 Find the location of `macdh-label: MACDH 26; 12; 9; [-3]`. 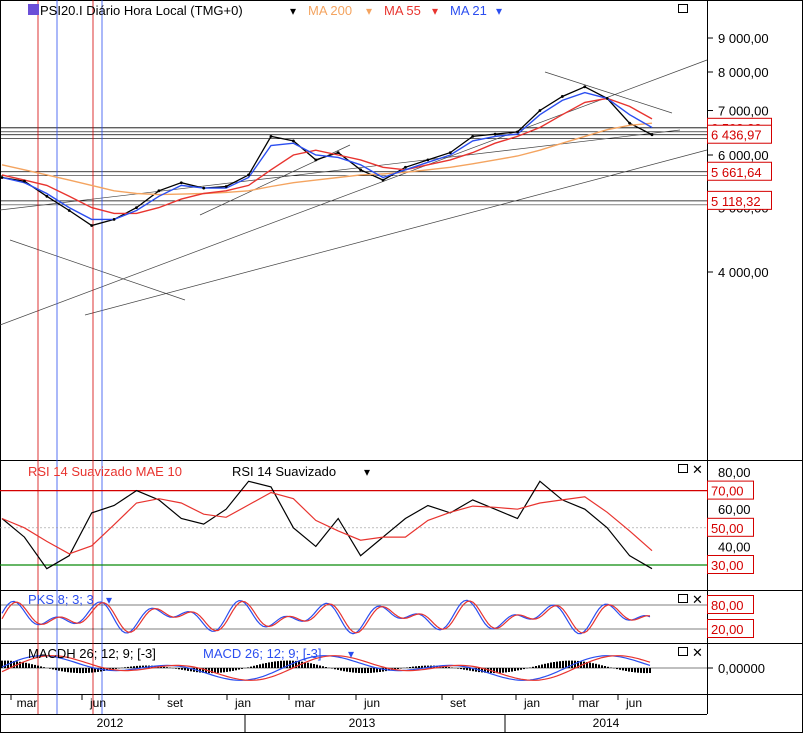

macdh-label: MACDH 26; 12; 9; [-3] is located at coordinates (92, 653).